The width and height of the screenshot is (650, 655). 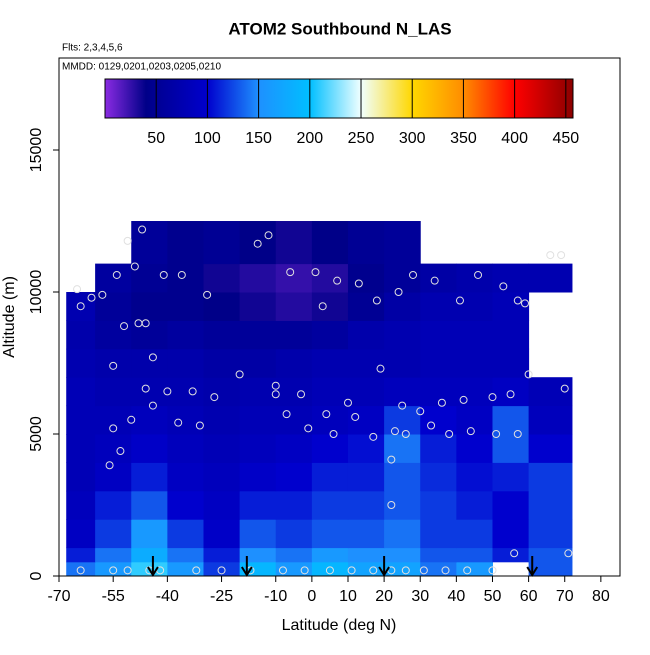 I want to click on x-tick-label: 10, so click(x=348, y=596).